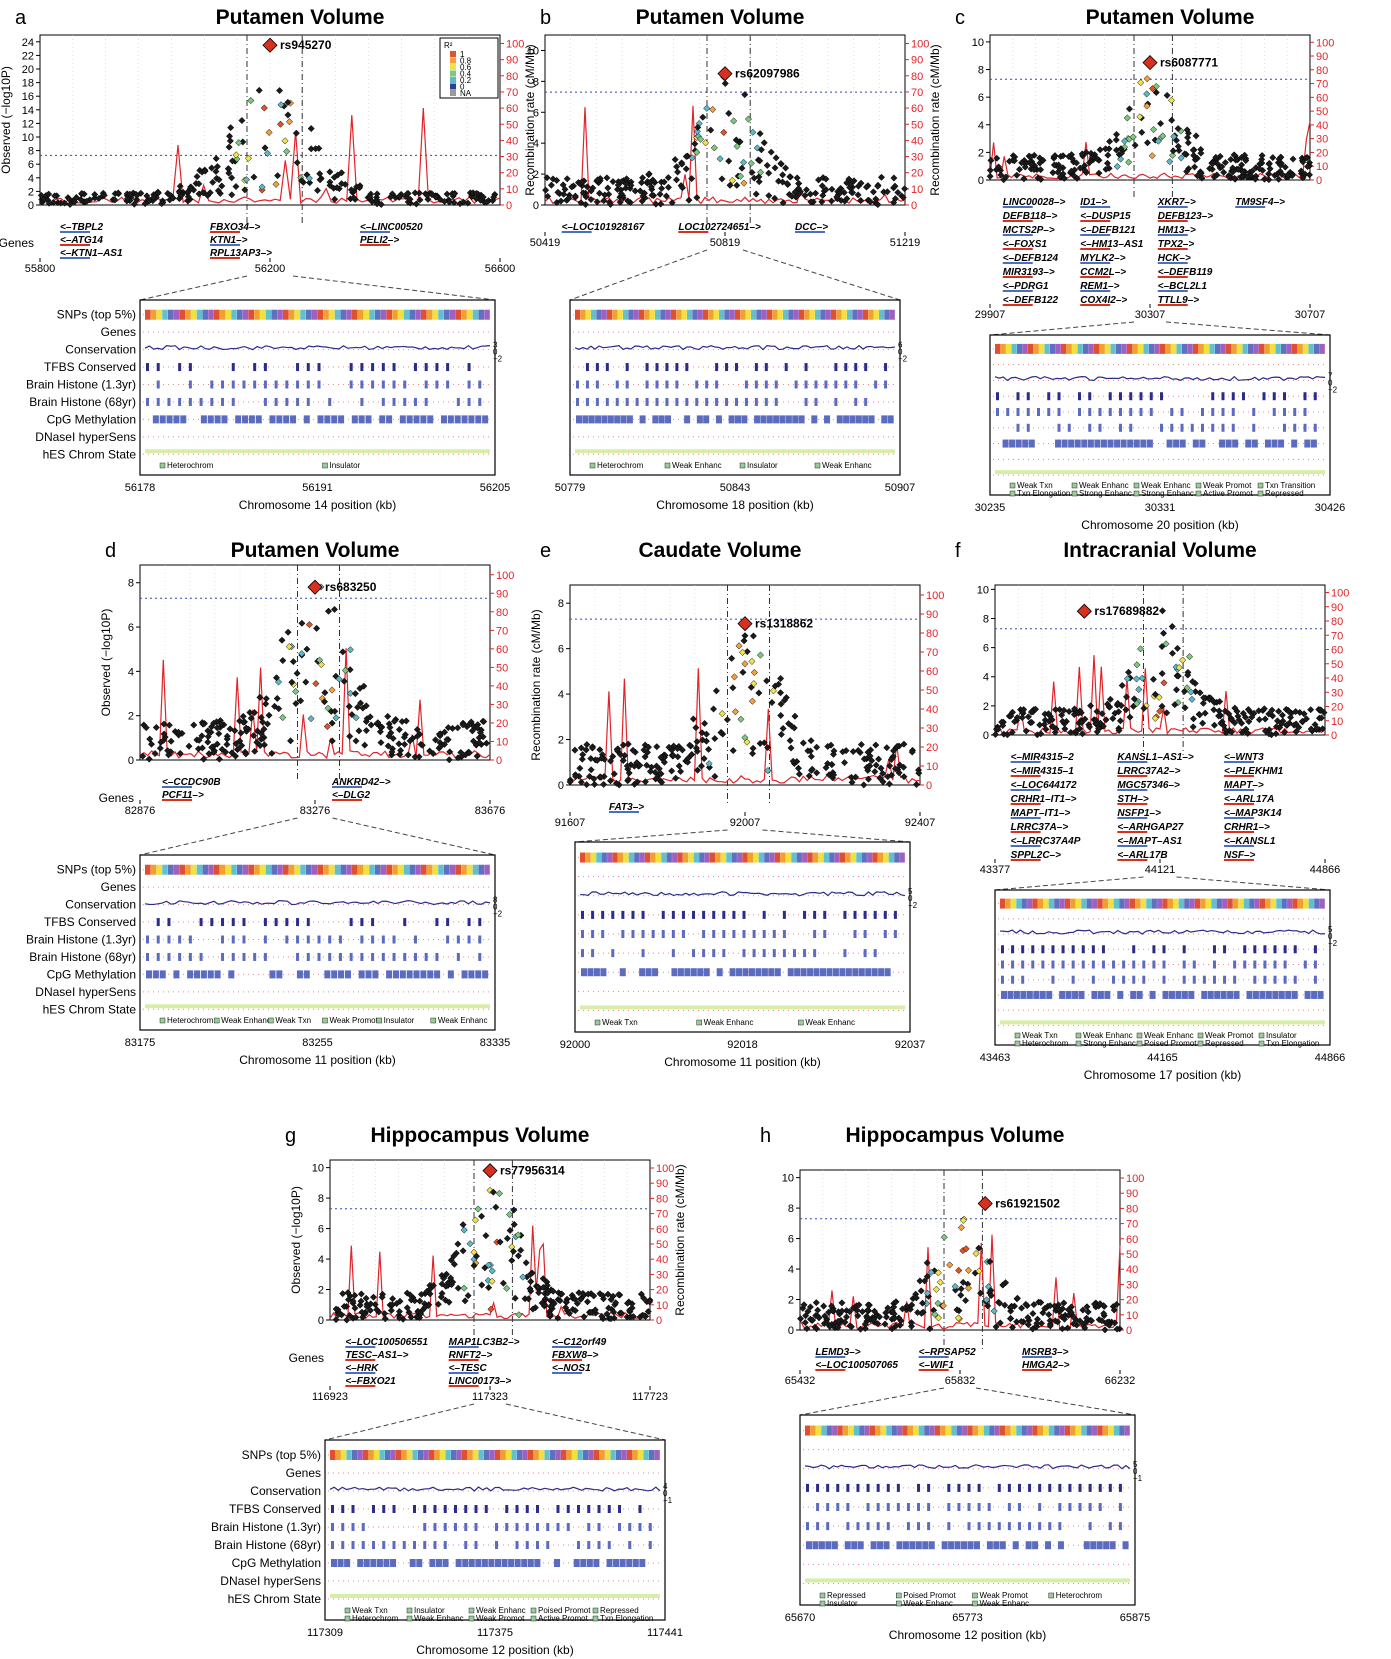 The height and width of the screenshot is (1659, 1391). Describe the element at coordinates (490, 811) in the screenshot. I see `x-tick-label: 83676` at that location.